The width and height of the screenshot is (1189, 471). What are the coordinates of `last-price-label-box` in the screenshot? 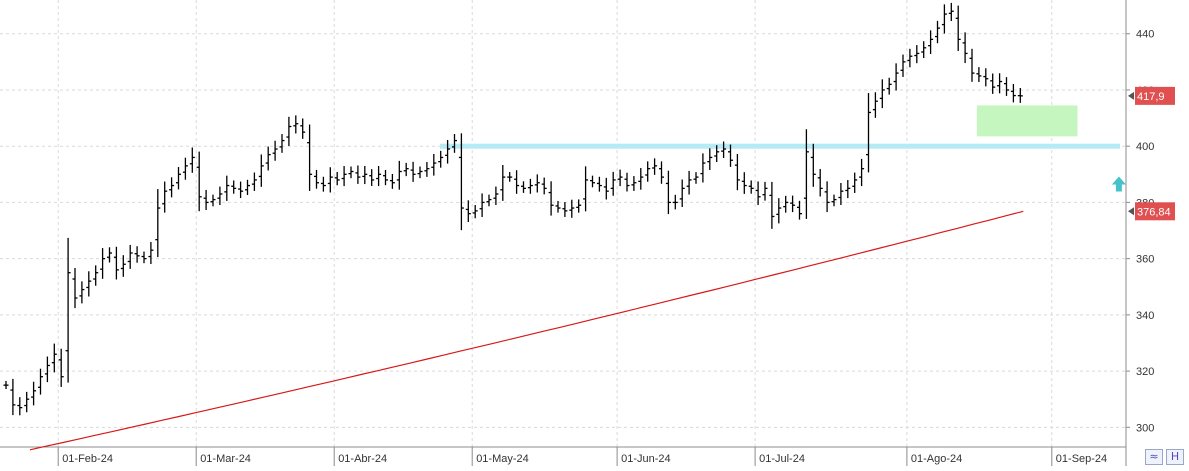 It's located at (1155, 95).